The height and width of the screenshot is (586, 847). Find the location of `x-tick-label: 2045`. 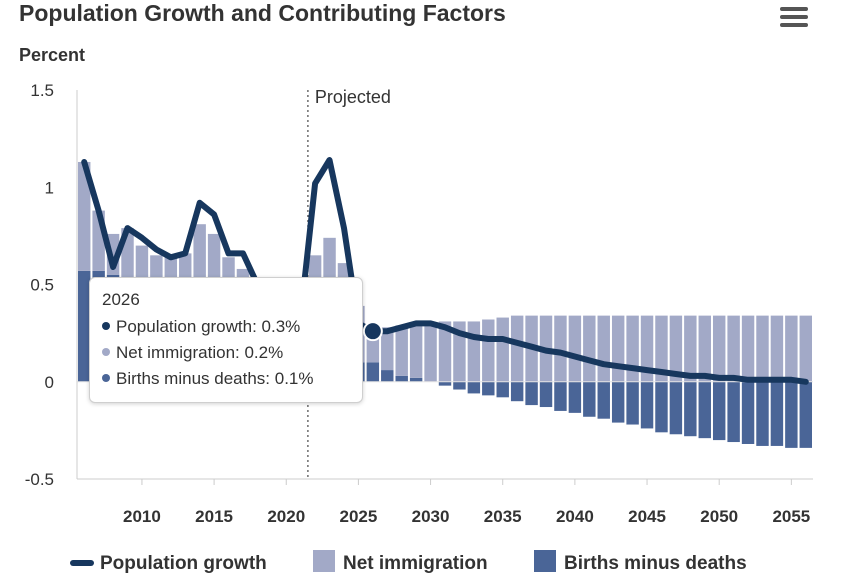

x-tick-label: 2045 is located at coordinates (647, 516).